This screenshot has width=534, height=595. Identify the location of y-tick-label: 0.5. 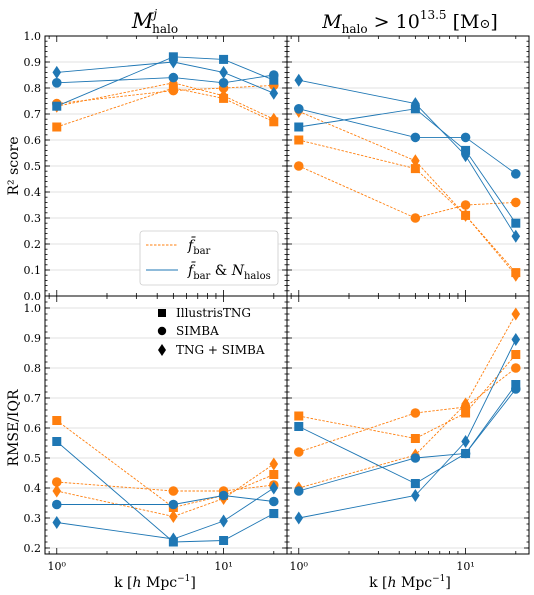
(33, 166).